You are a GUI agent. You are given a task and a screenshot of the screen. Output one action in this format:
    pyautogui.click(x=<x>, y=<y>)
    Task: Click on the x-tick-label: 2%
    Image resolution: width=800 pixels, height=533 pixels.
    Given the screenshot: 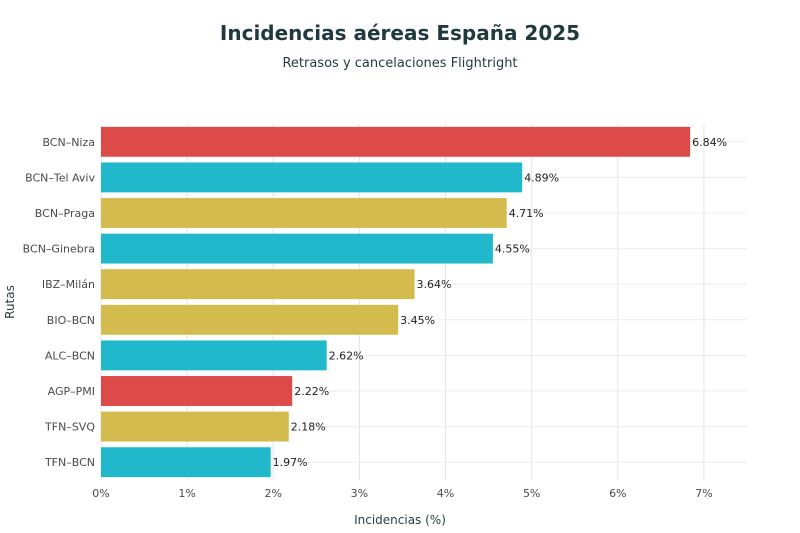 What is the action you would take?
    pyautogui.click(x=273, y=493)
    